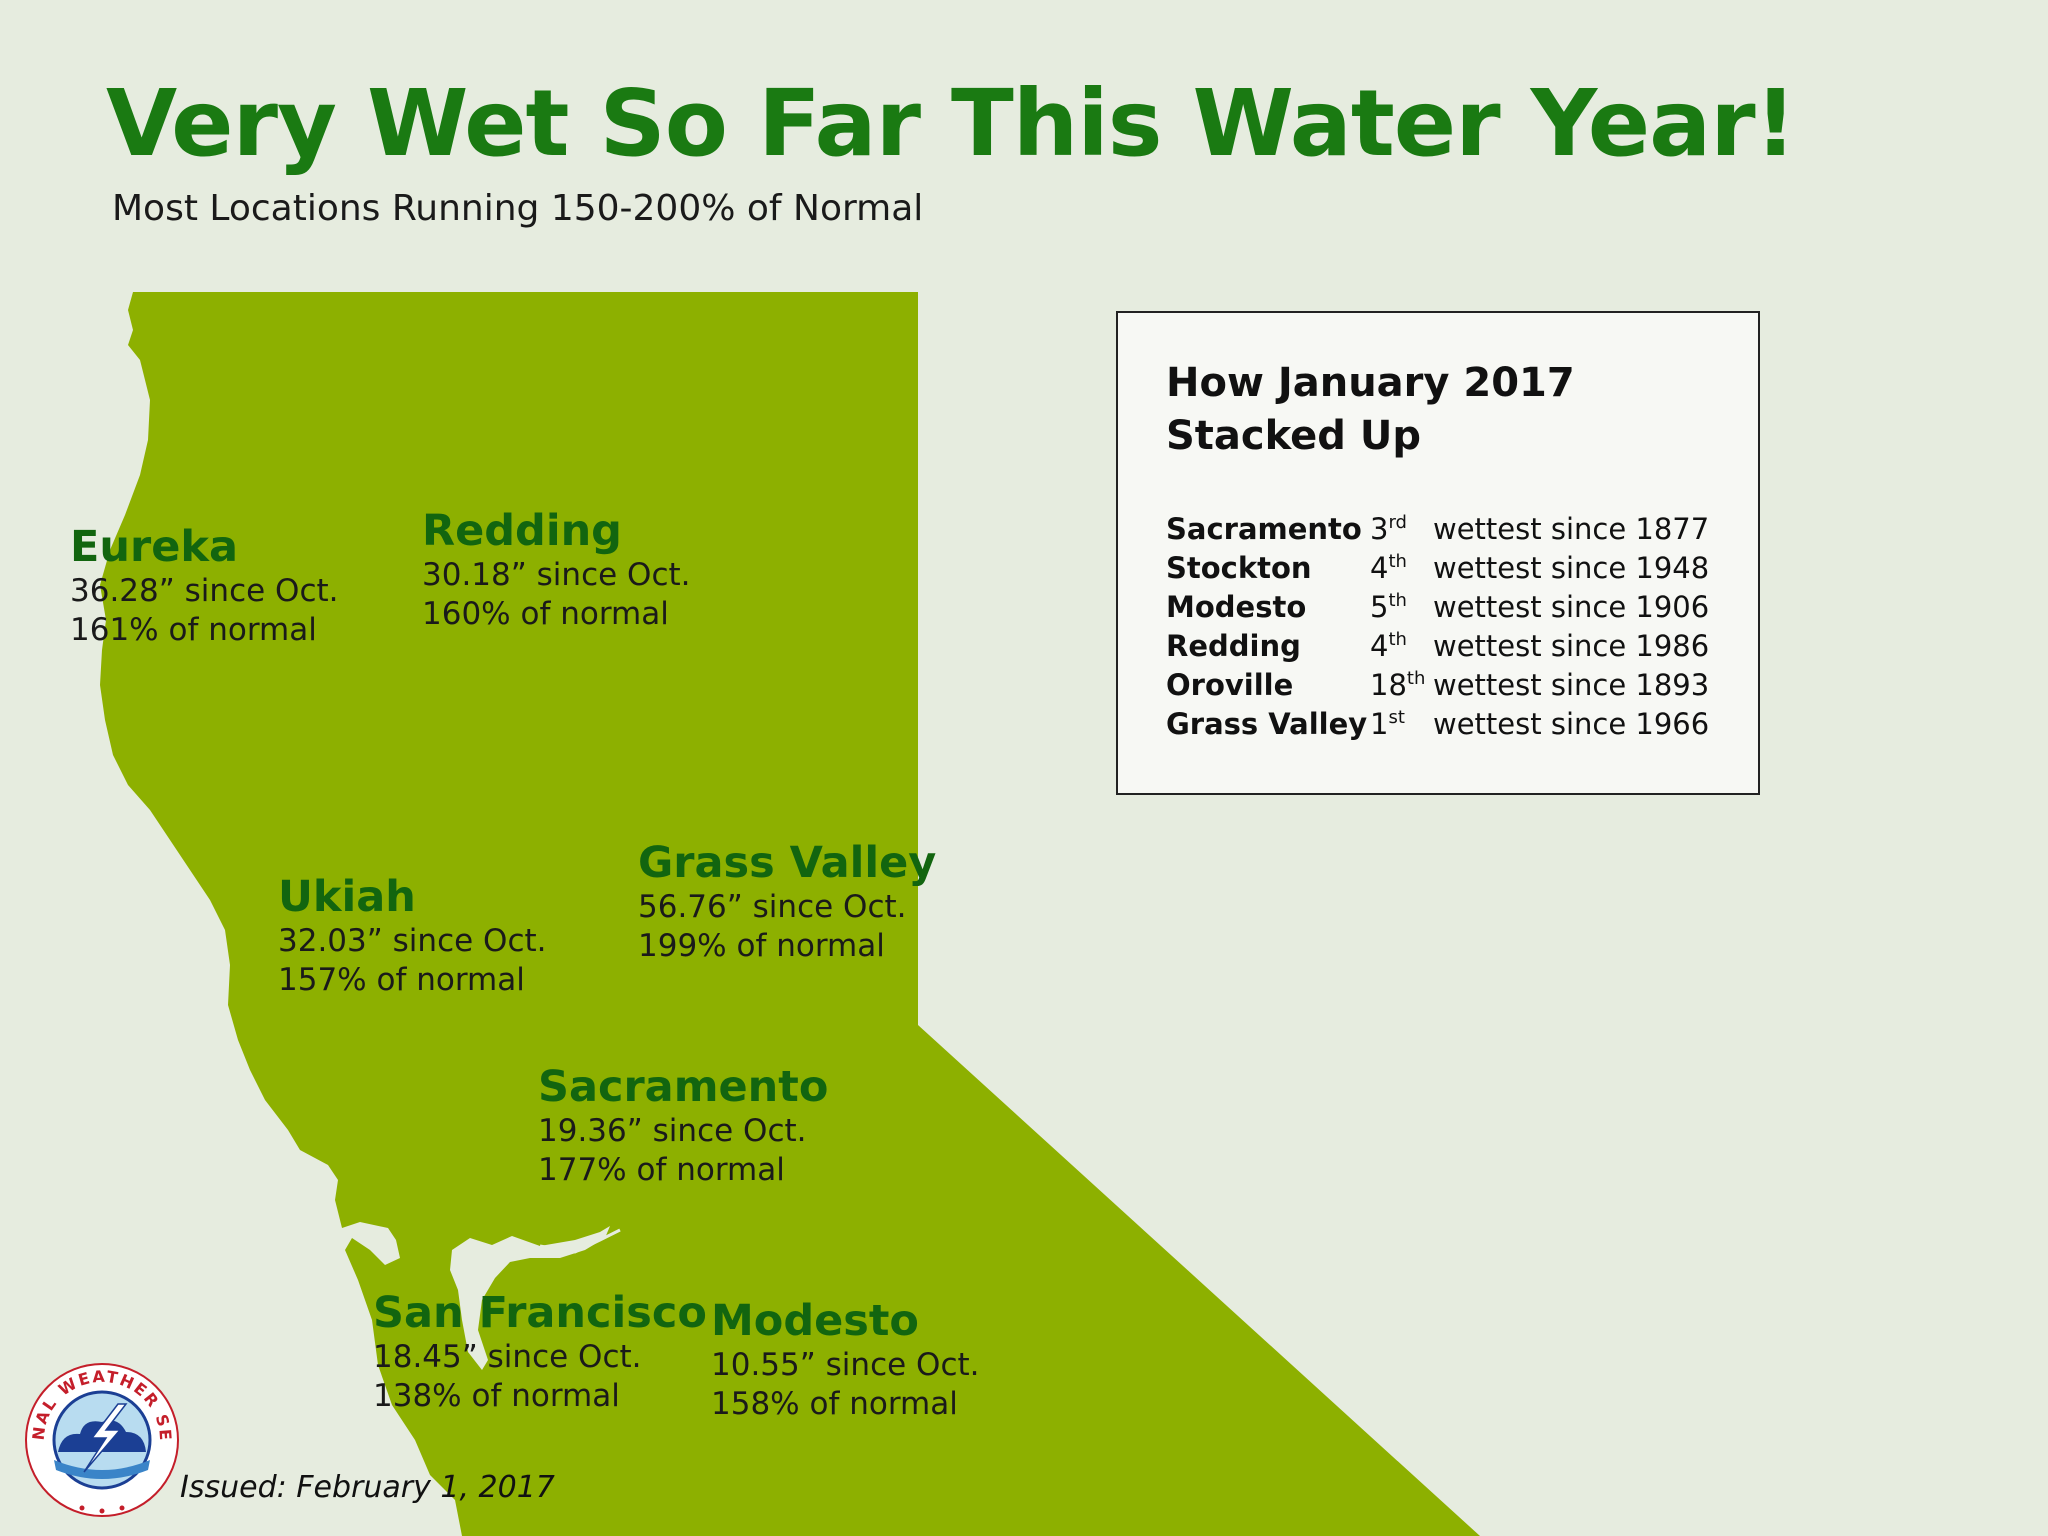 The width and height of the screenshot is (2048, 1536). Describe the element at coordinates (1239, 568) in the screenshot. I see `rank-city: Stockton` at that location.